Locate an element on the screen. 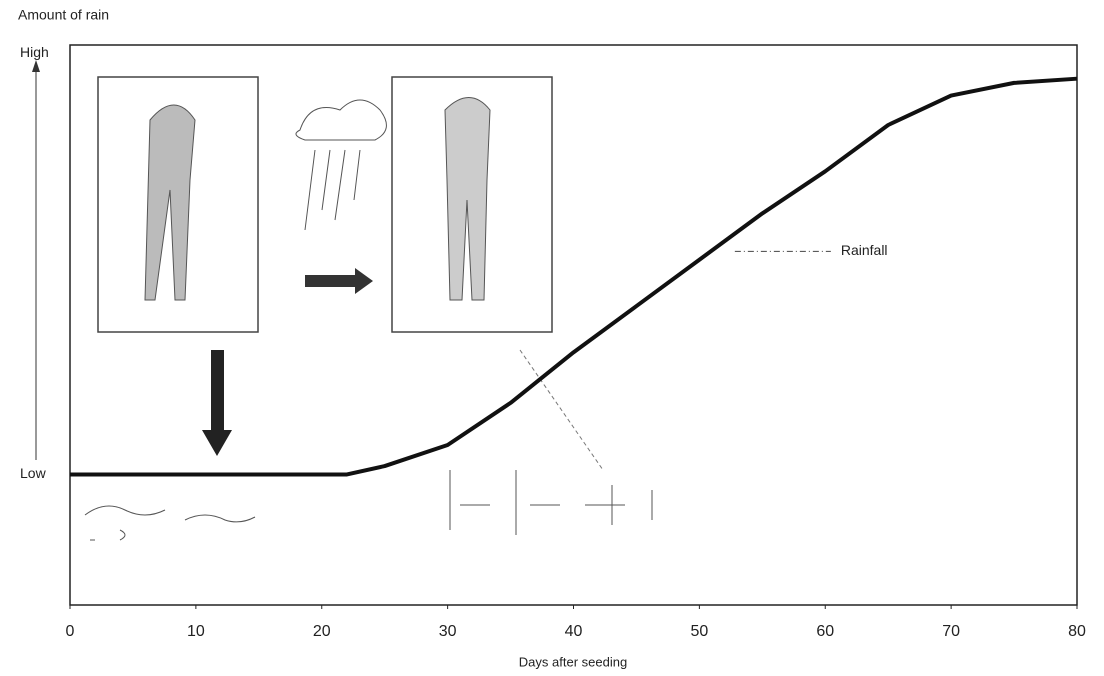 The image size is (1104, 676). rain-cloud is located at coordinates (341, 120).